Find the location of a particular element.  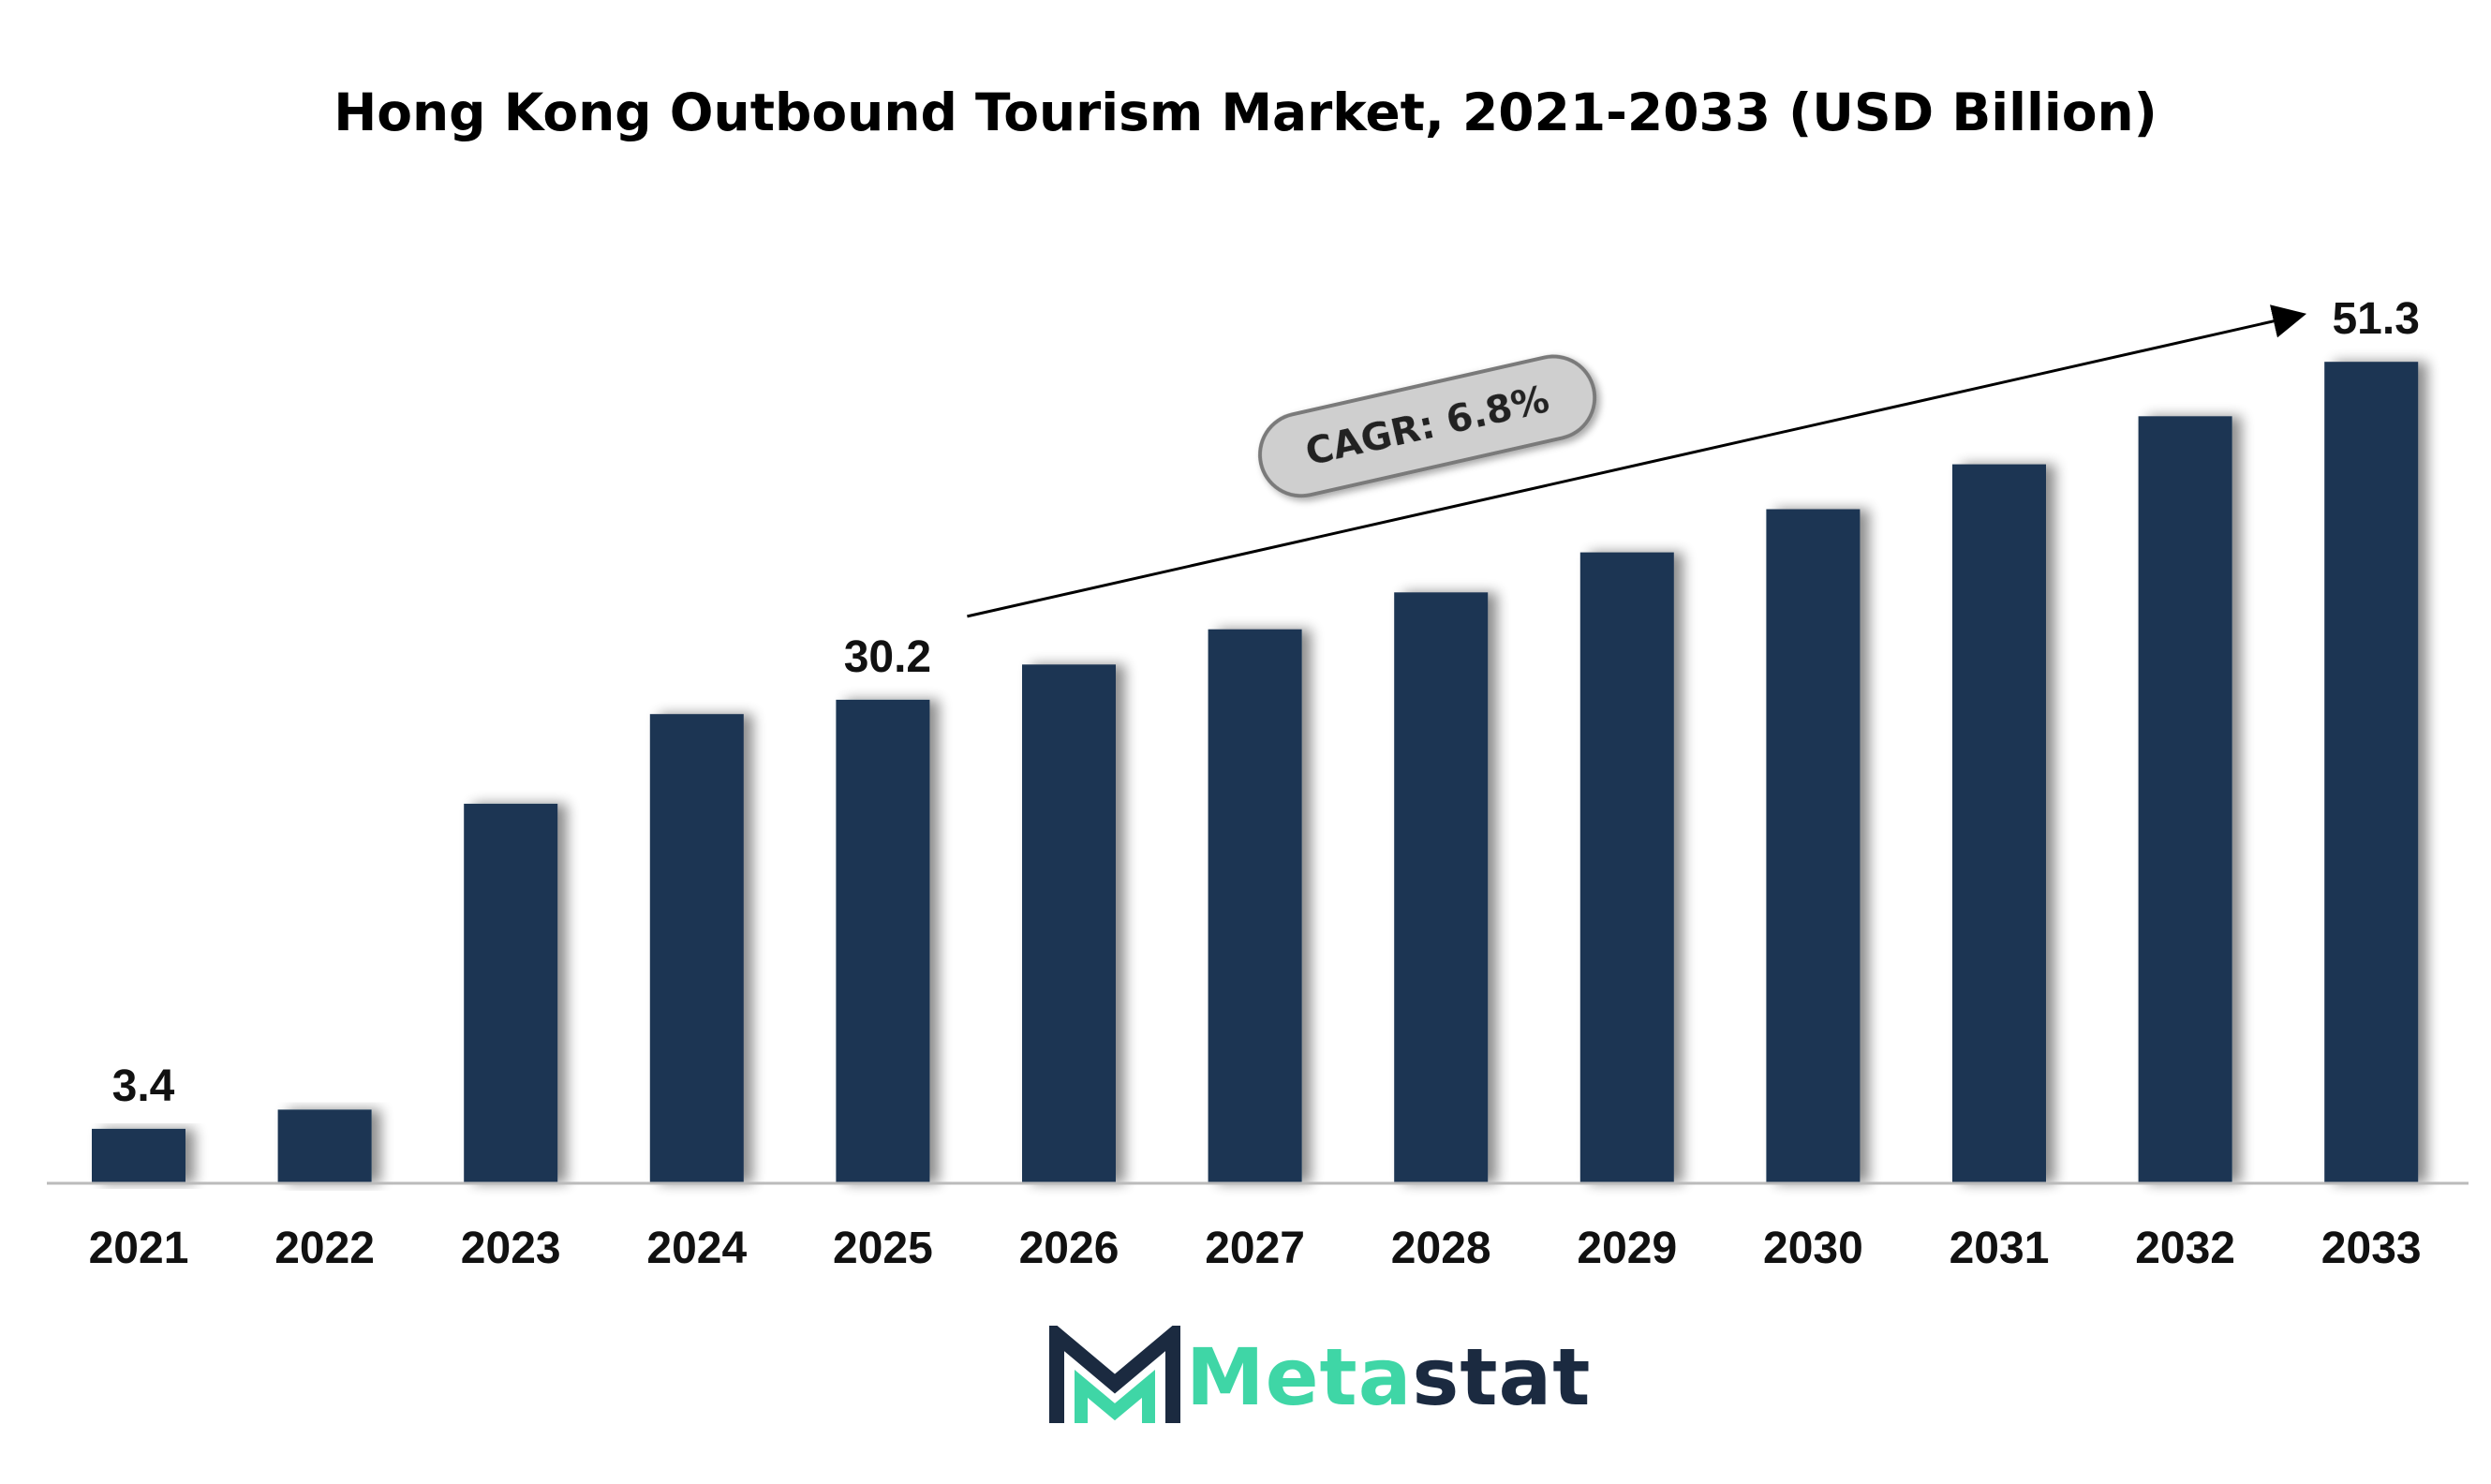

bar-2022 is located at coordinates (325, 1146).